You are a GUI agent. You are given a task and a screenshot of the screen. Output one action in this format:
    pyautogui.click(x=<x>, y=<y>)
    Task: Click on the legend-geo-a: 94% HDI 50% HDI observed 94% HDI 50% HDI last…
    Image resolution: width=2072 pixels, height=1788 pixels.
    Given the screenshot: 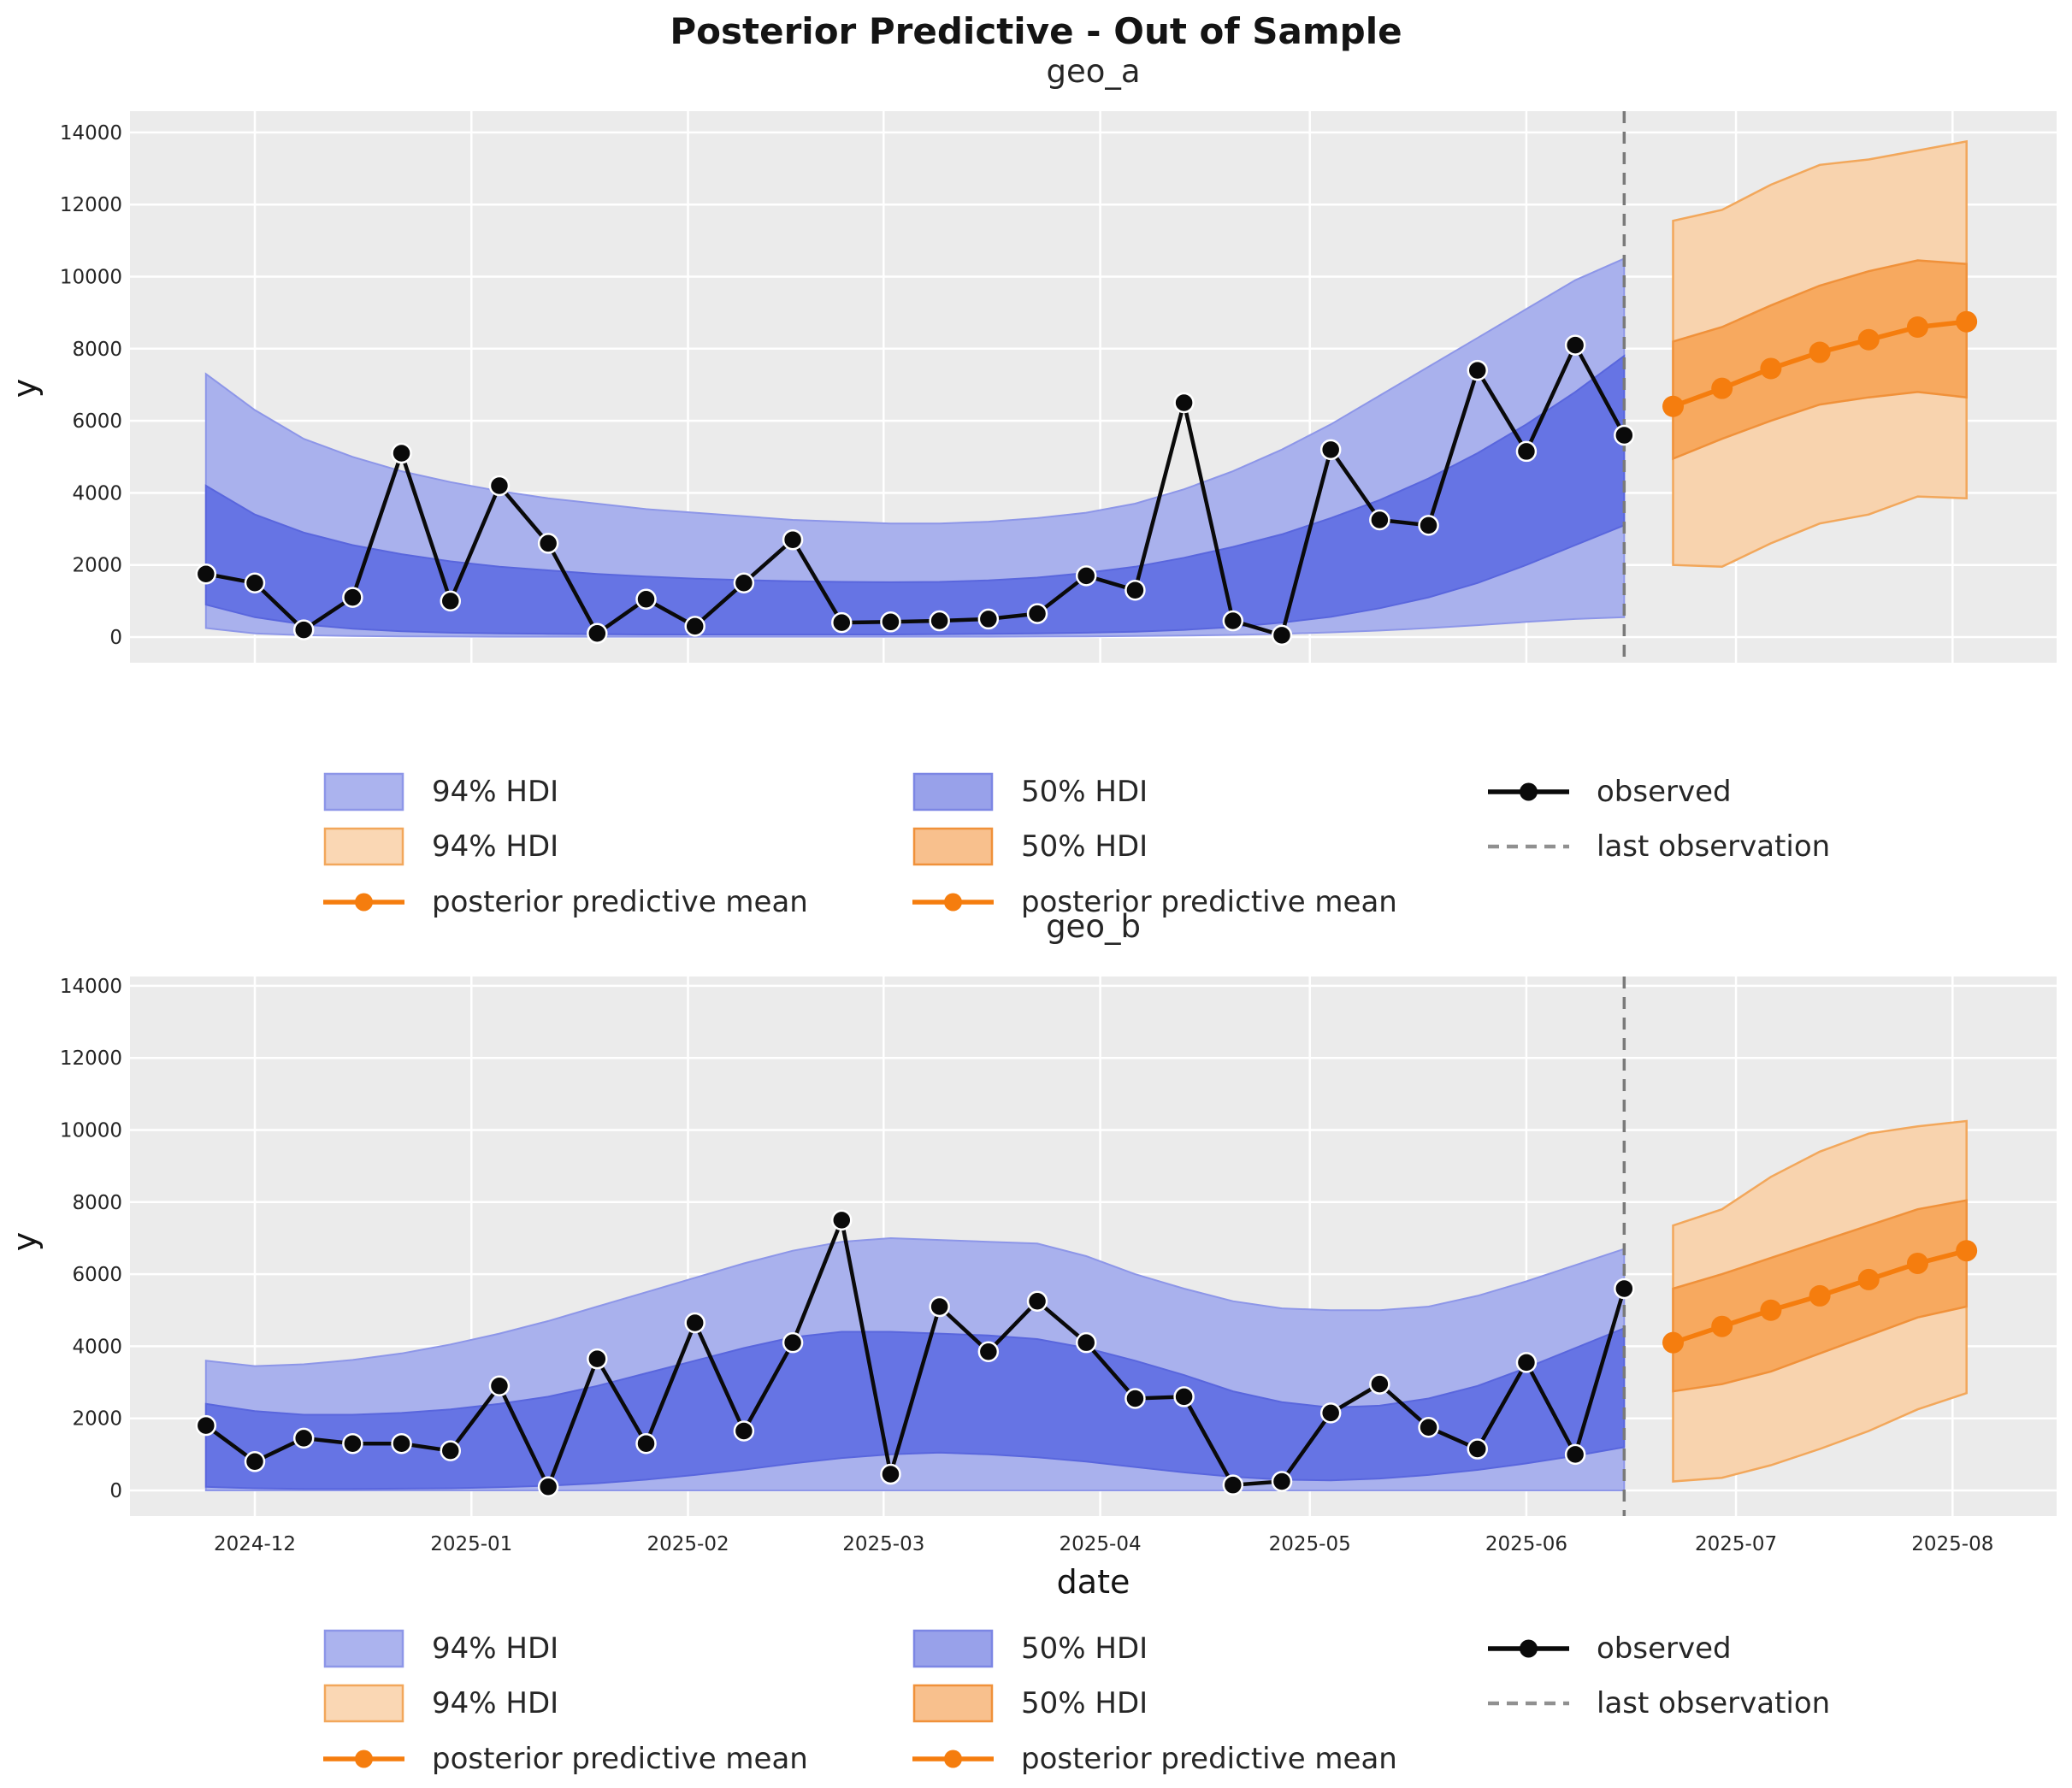 What is the action you would take?
    pyautogui.click(x=1036, y=853)
    